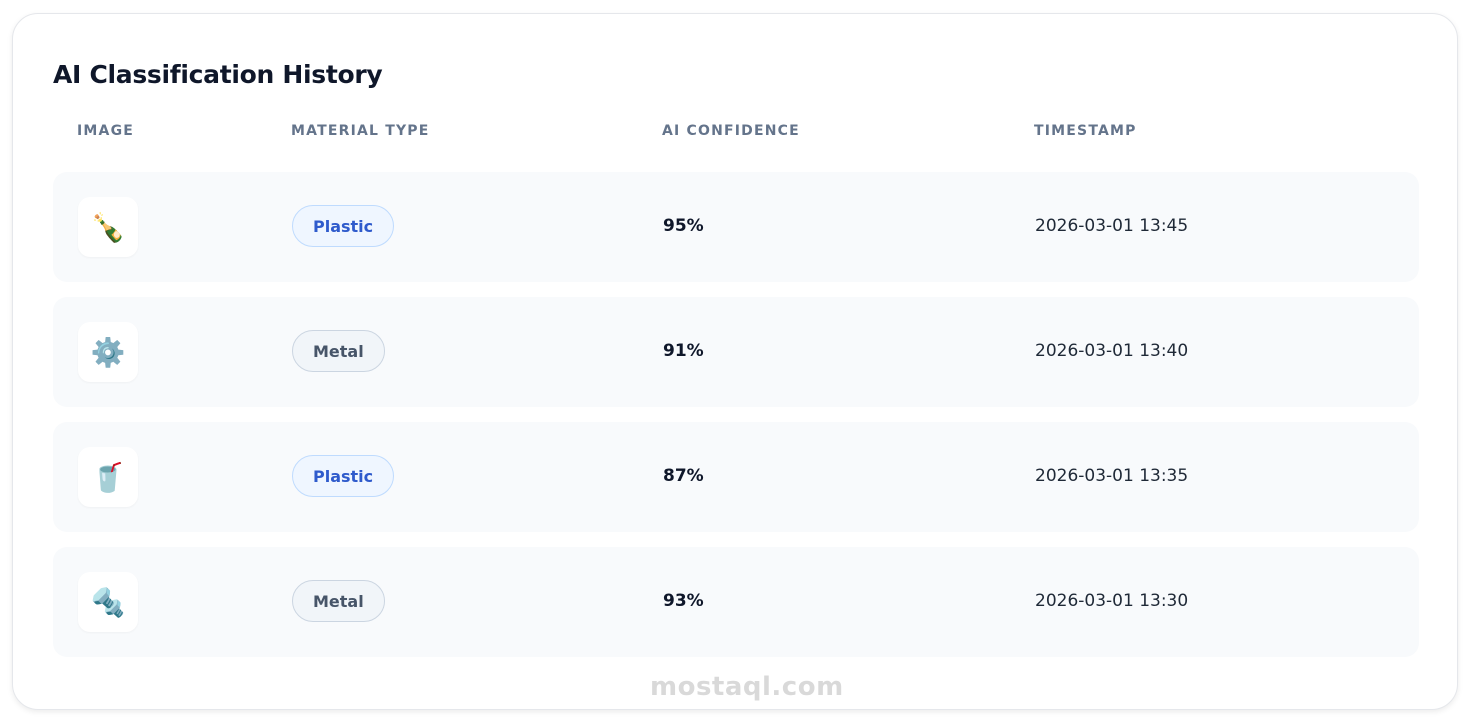  Describe the element at coordinates (683, 476) in the screenshot. I see `confidence-value: 87%` at that location.